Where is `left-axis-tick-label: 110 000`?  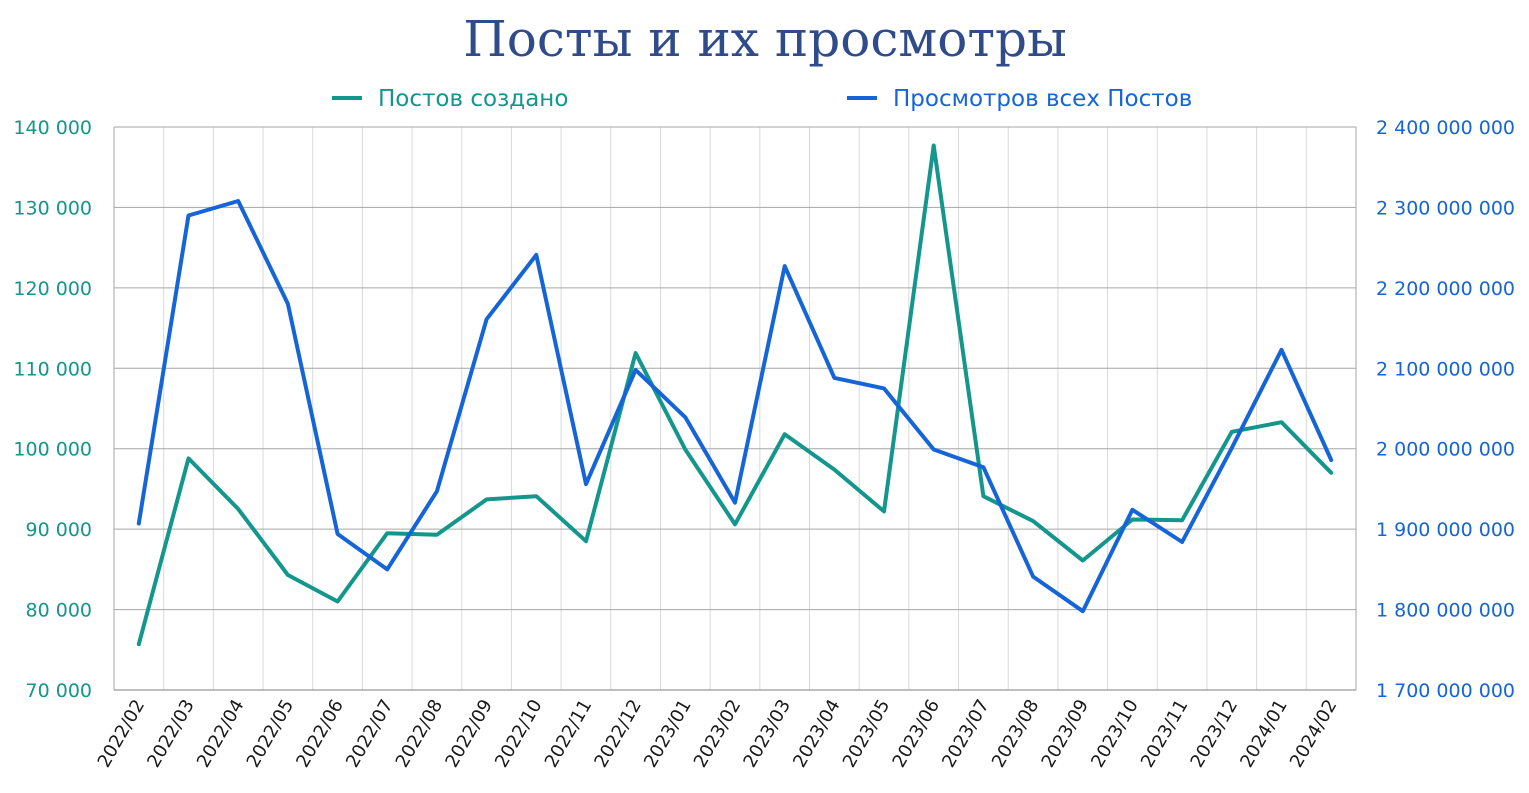
left-axis-tick-label: 110 000 is located at coordinates (52, 369).